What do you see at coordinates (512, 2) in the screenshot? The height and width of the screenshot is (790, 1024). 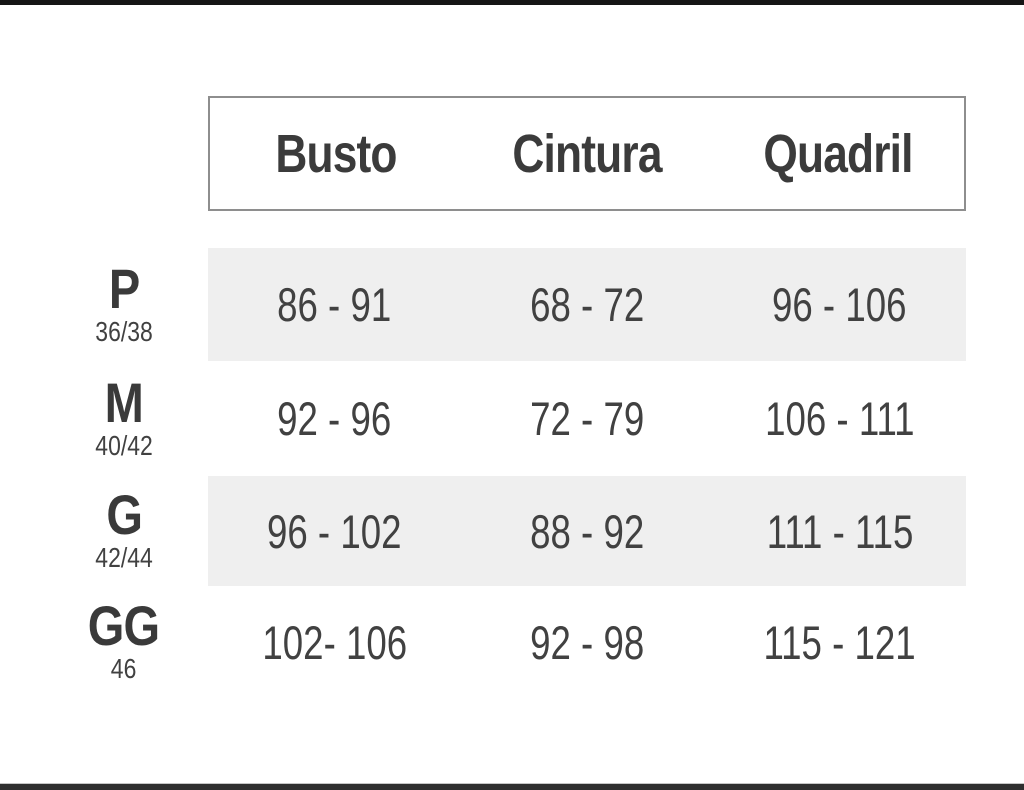 I see `top-border-bar` at bounding box center [512, 2].